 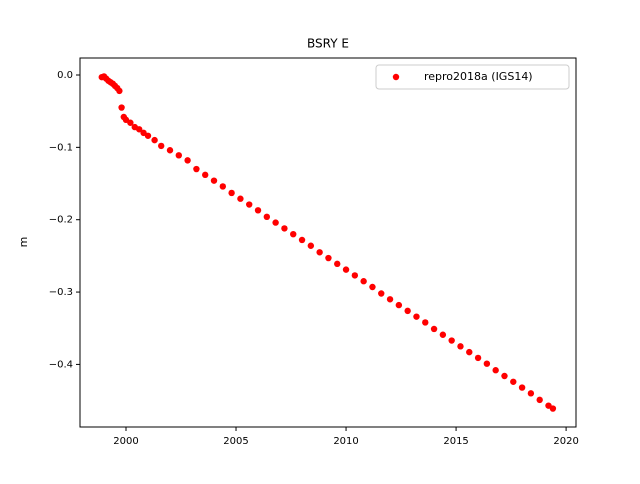 I want to click on legend-label: repro2018a (IGS14), so click(x=478, y=76).